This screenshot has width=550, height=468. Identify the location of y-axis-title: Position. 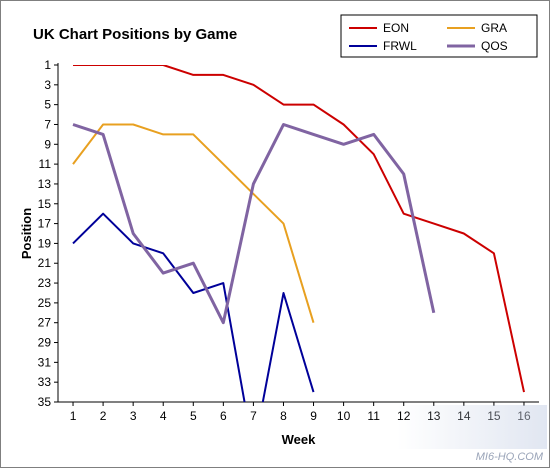
(26, 233).